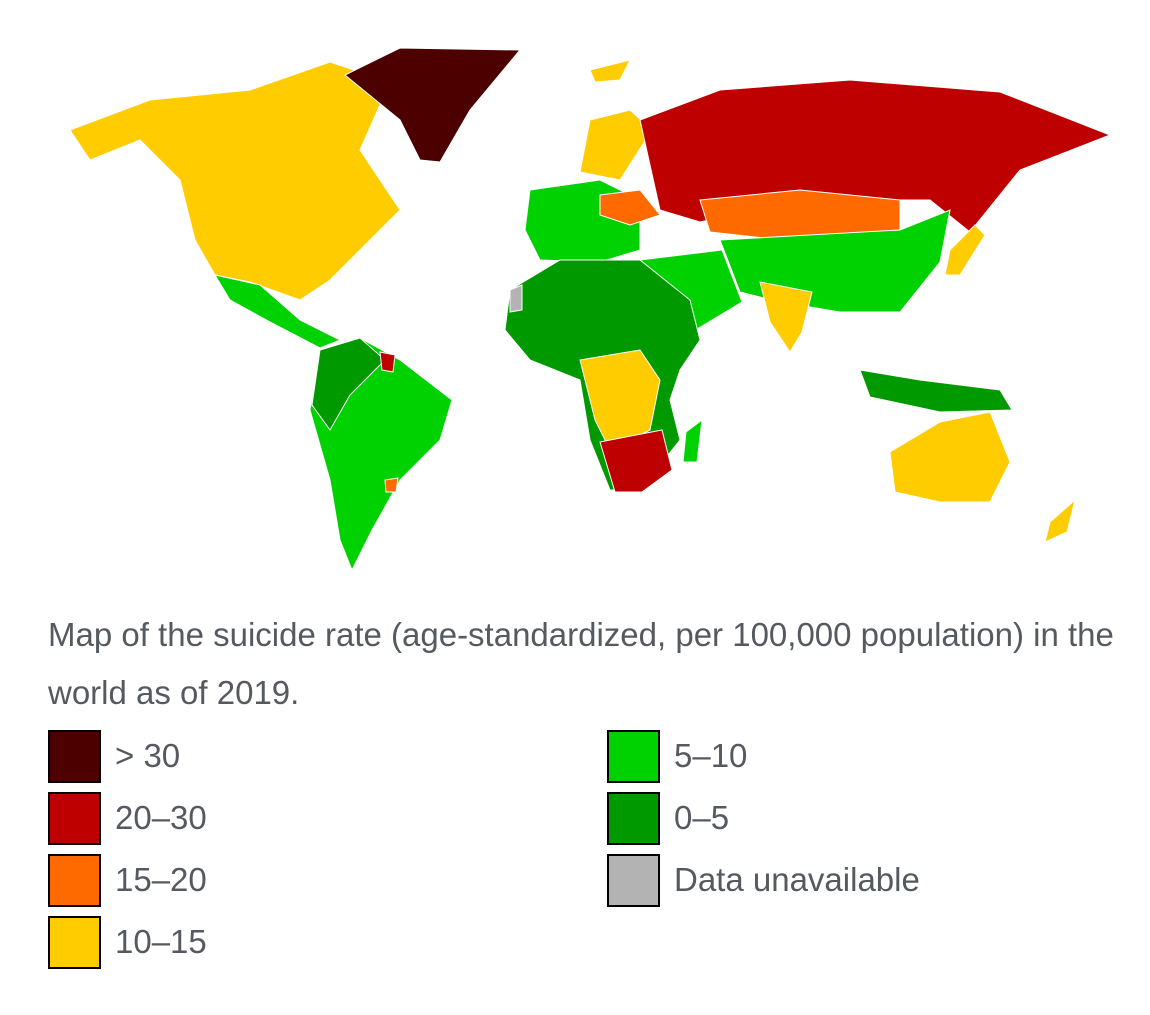 The image size is (1150, 1015). What do you see at coordinates (114, 756) in the screenshot?
I see `legend-item: > 30` at bounding box center [114, 756].